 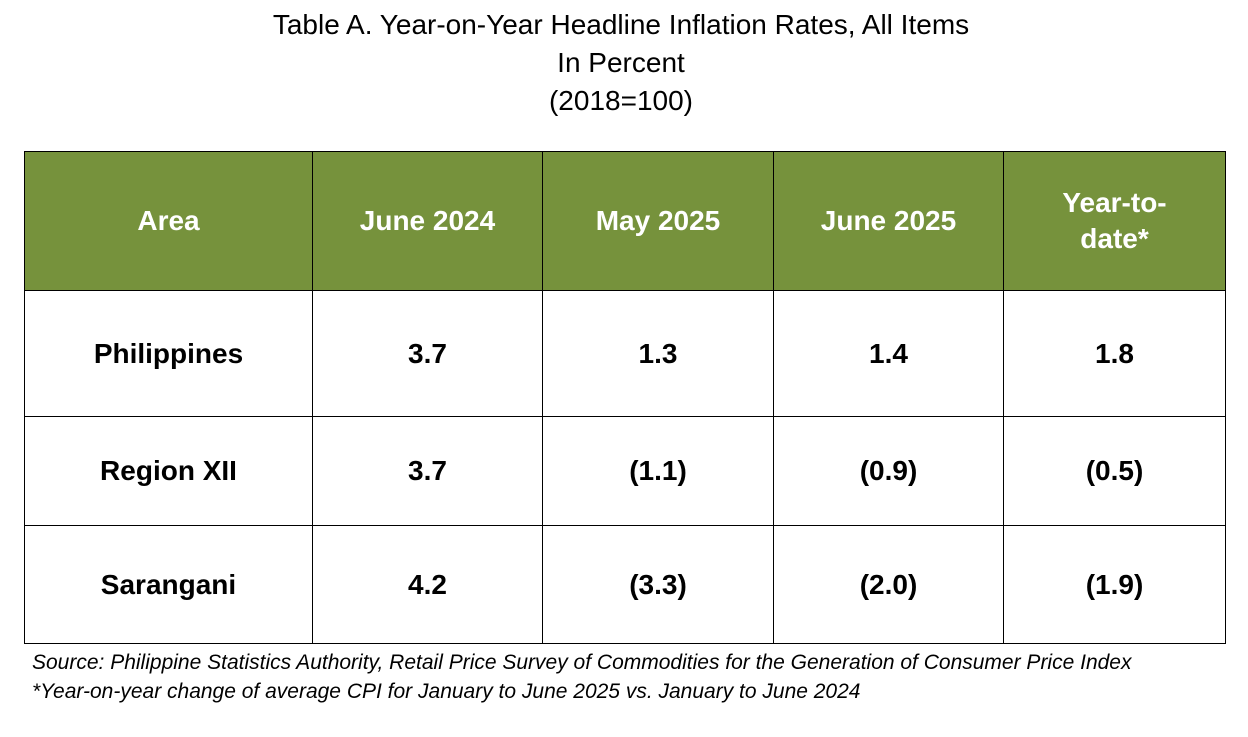 What do you see at coordinates (168, 584) in the screenshot?
I see `cell-area: Sarangani` at bounding box center [168, 584].